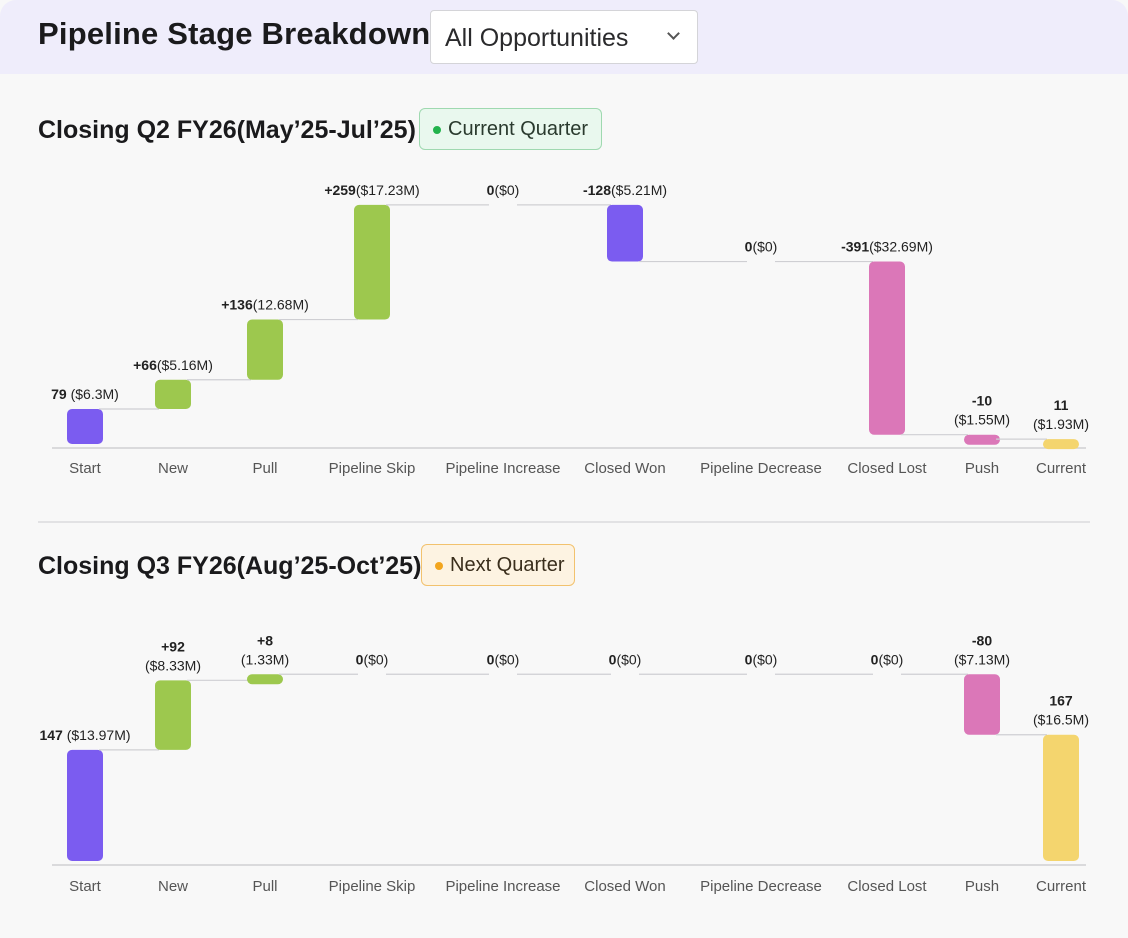 Image resolution: width=1128 pixels, height=938 pixels. I want to click on data-label-amount: (1.33M), so click(265, 659).